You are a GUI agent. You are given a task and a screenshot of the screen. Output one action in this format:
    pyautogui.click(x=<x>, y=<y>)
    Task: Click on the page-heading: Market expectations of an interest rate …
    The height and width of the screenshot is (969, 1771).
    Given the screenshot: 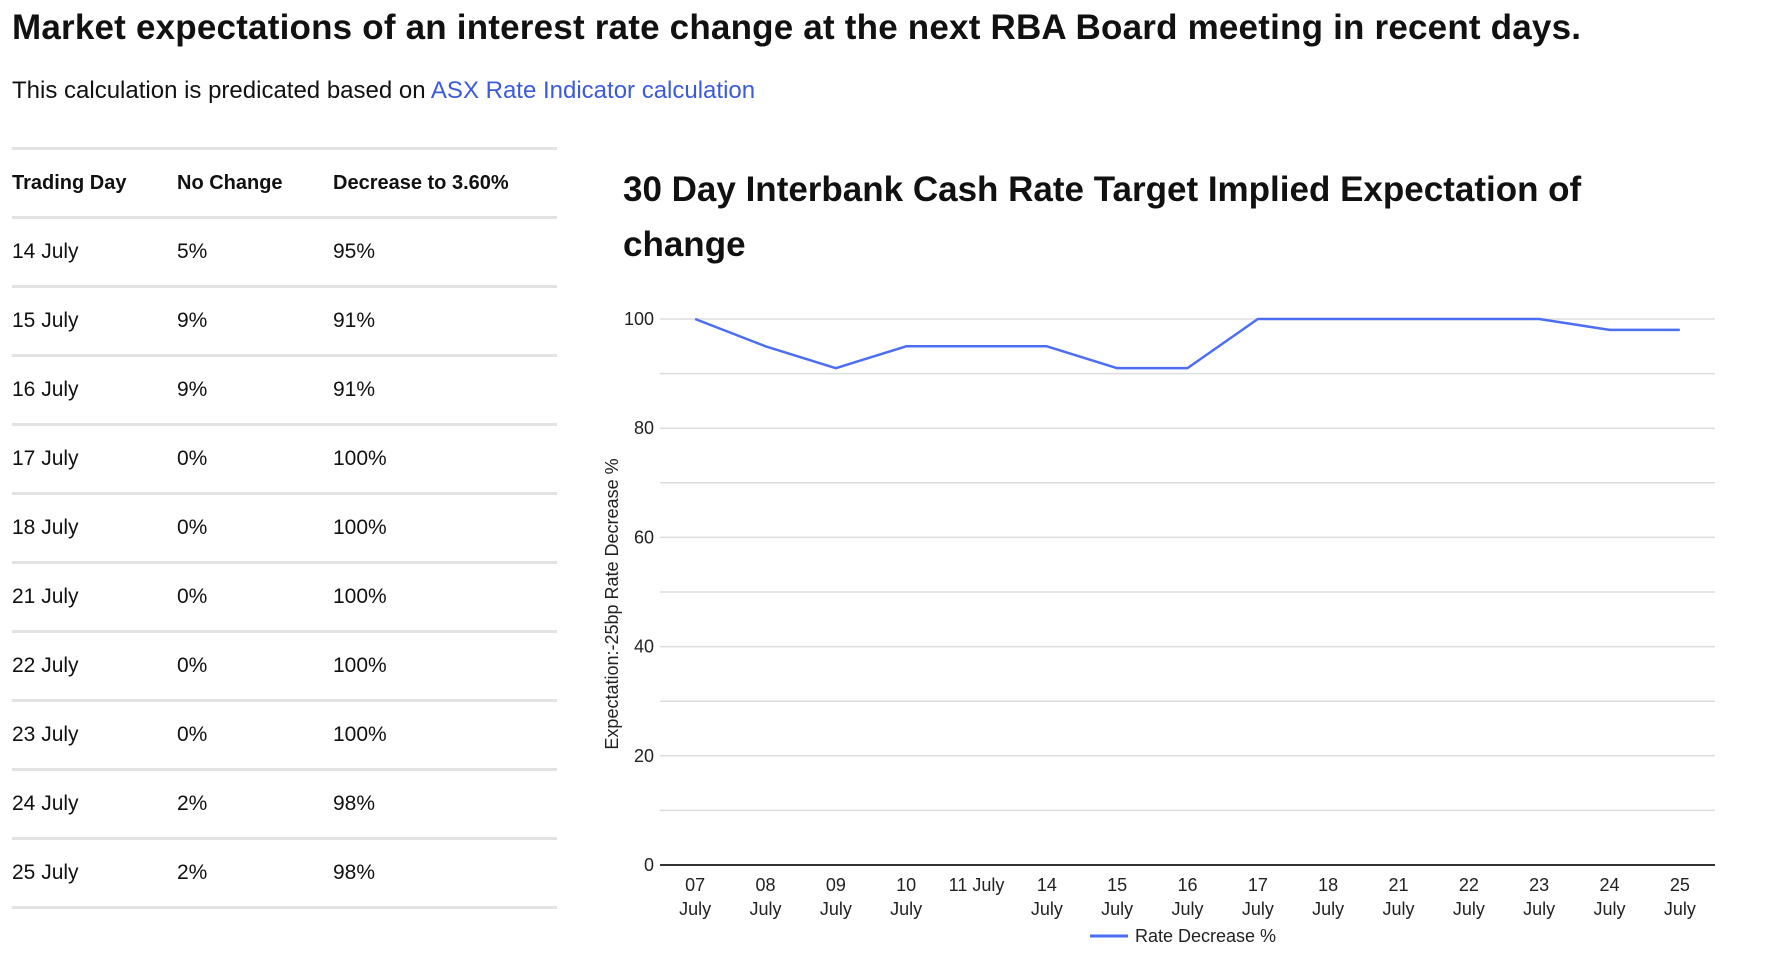 What is the action you would take?
    pyautogui.click(x=797, y=27)
    